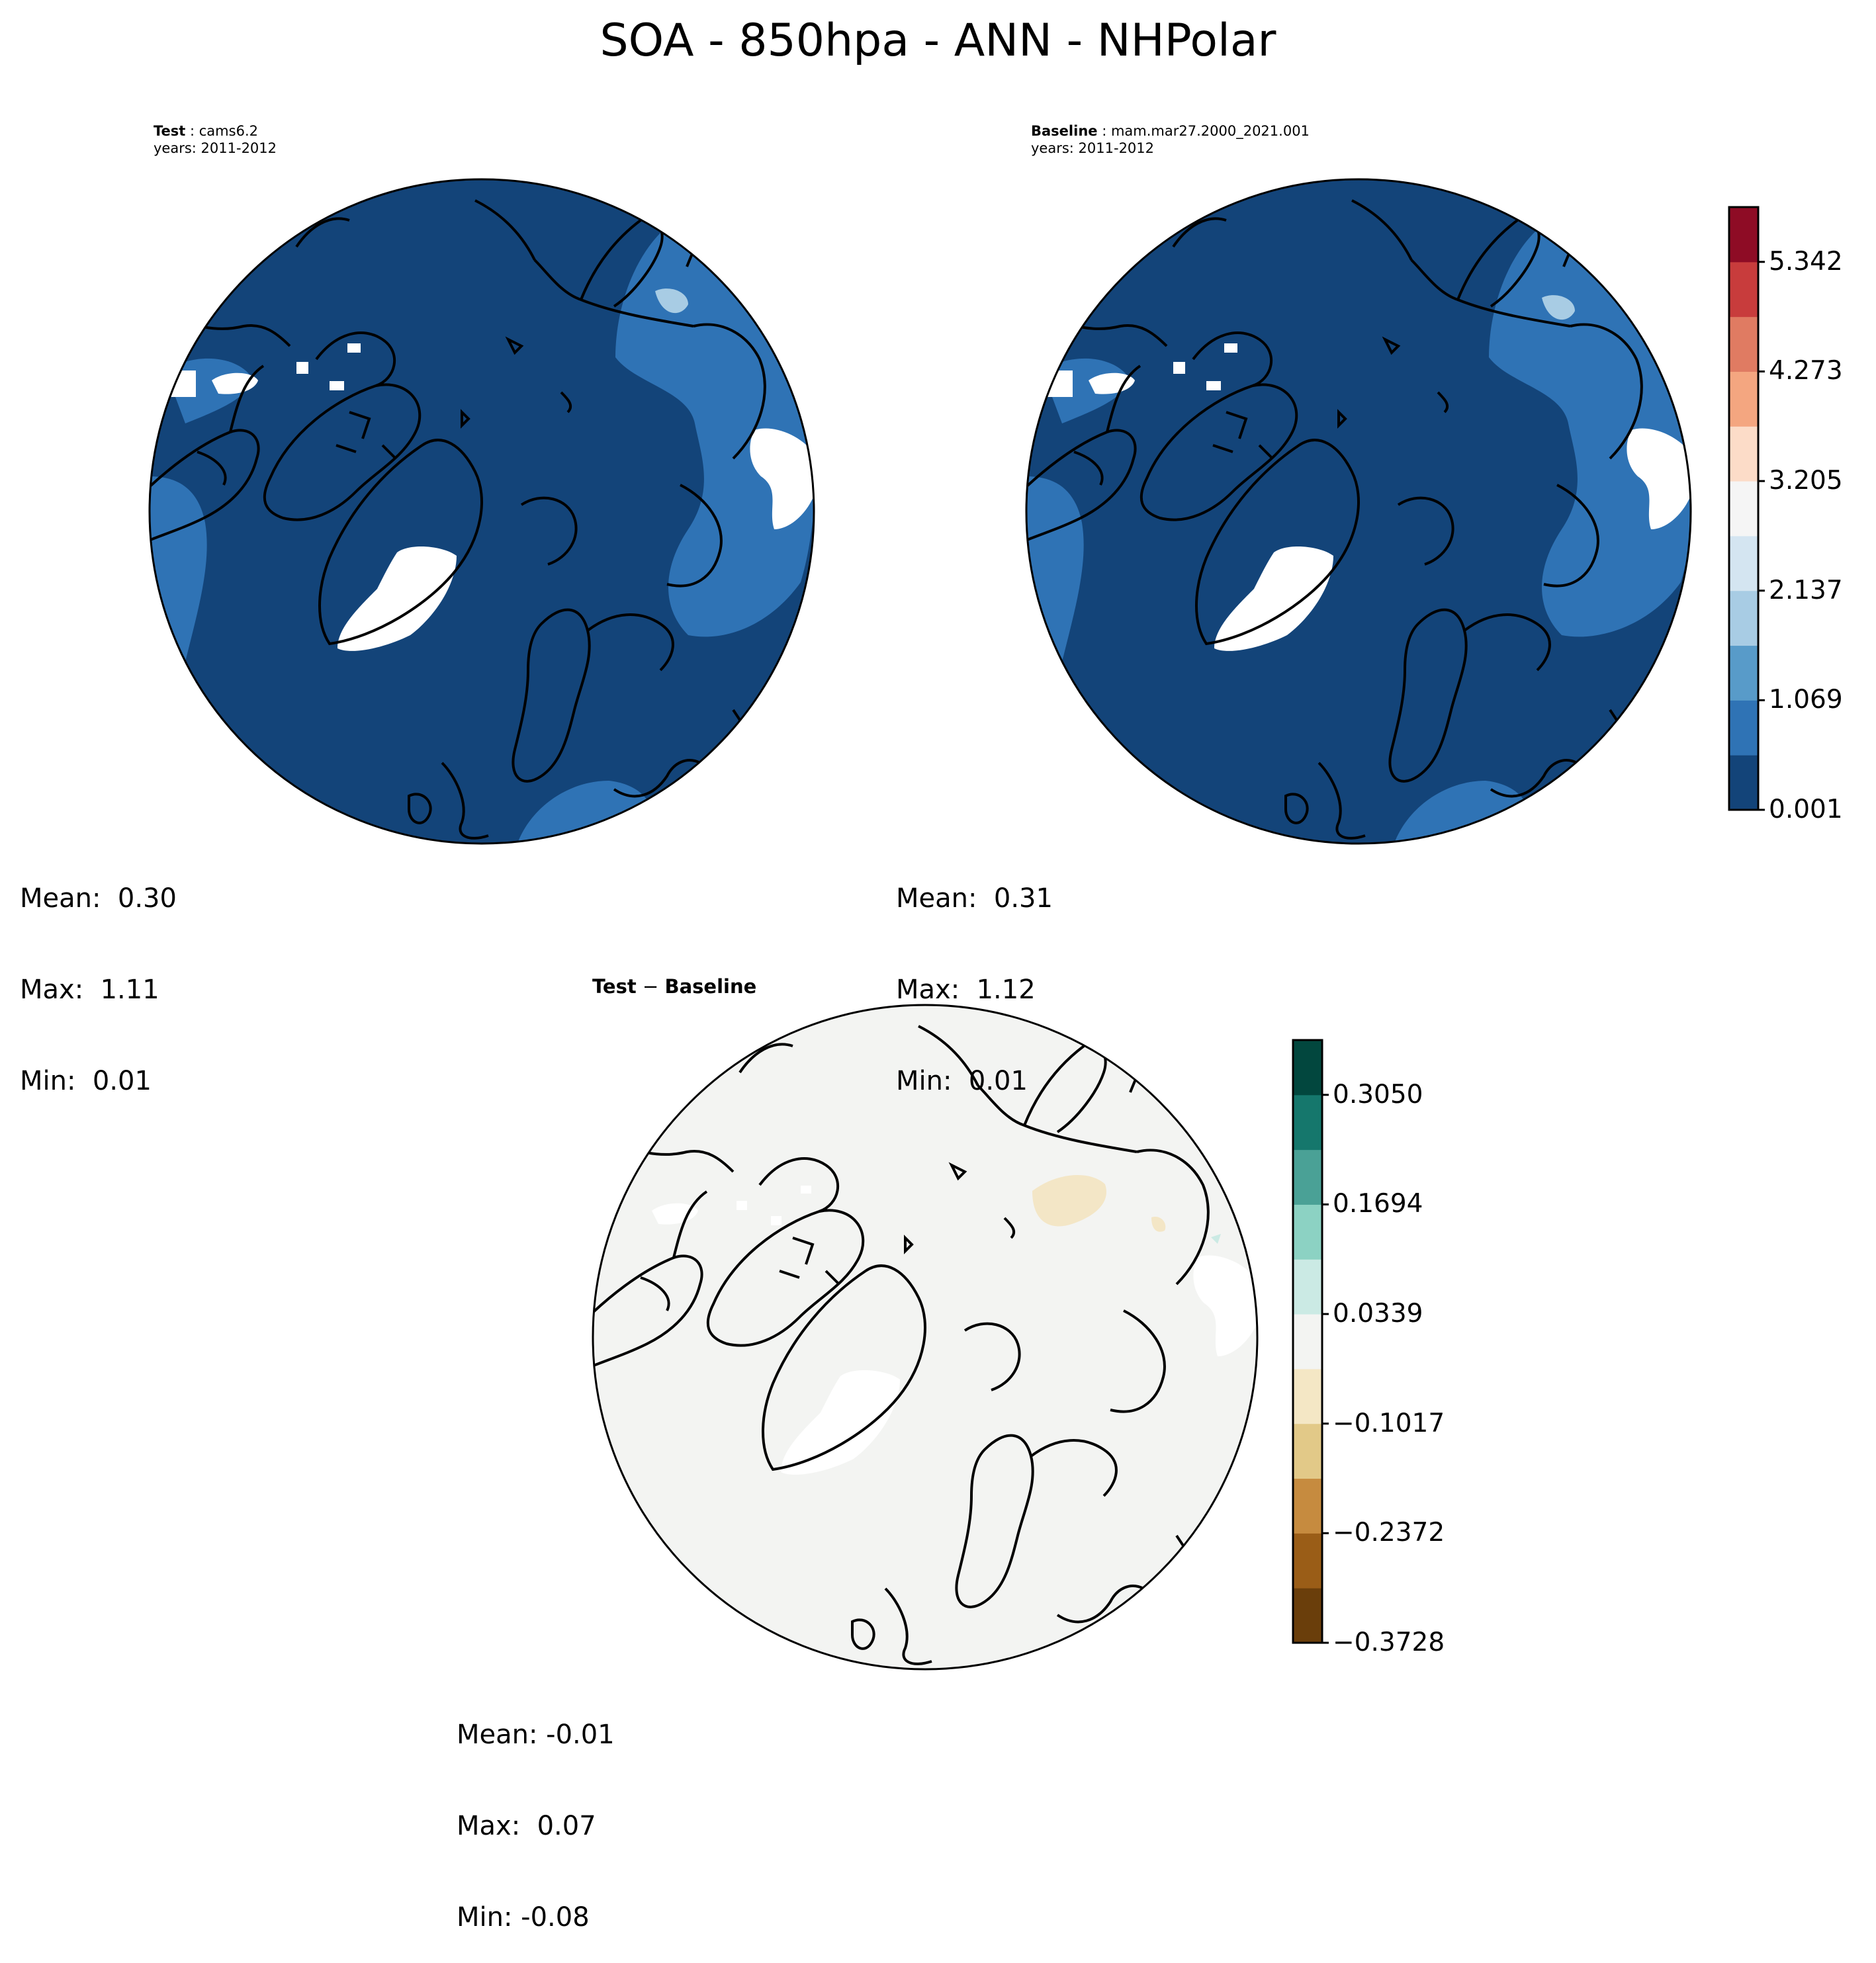 The width and height of the screenshot is (1876, 1963). I want to click on test-map-border, so click(482, 511).